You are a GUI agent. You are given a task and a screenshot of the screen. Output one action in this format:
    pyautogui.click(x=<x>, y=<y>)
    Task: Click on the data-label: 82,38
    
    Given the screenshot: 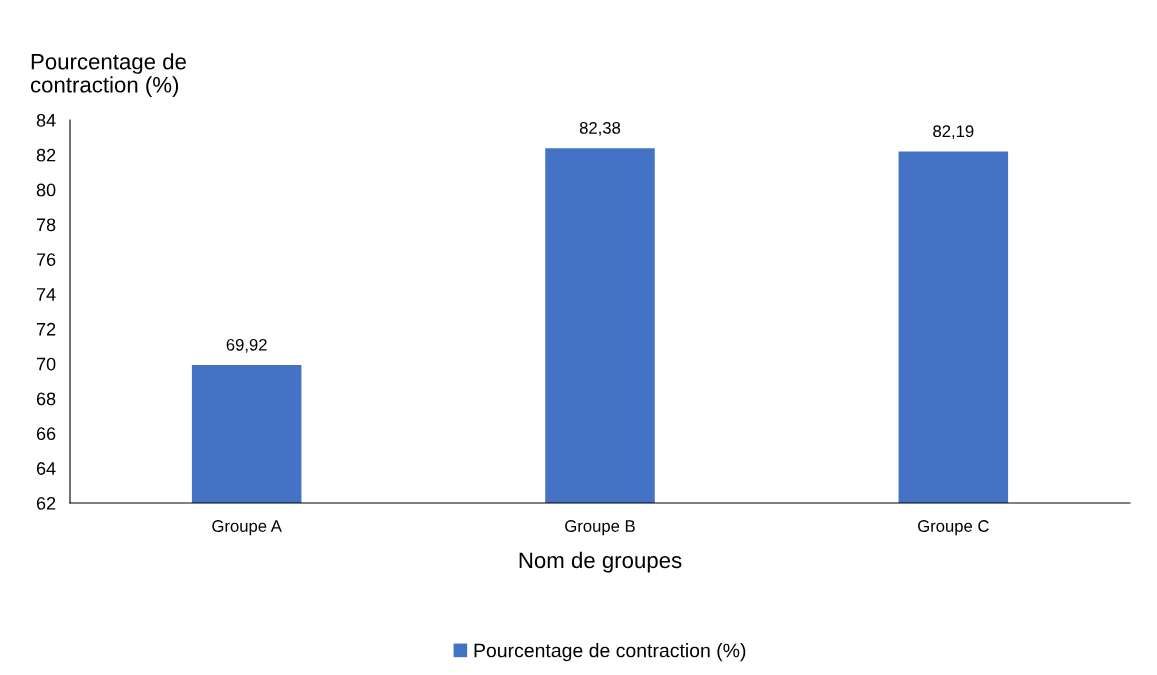 What is the action you would take?
    pyautogui.click(x=600, y=129)
    